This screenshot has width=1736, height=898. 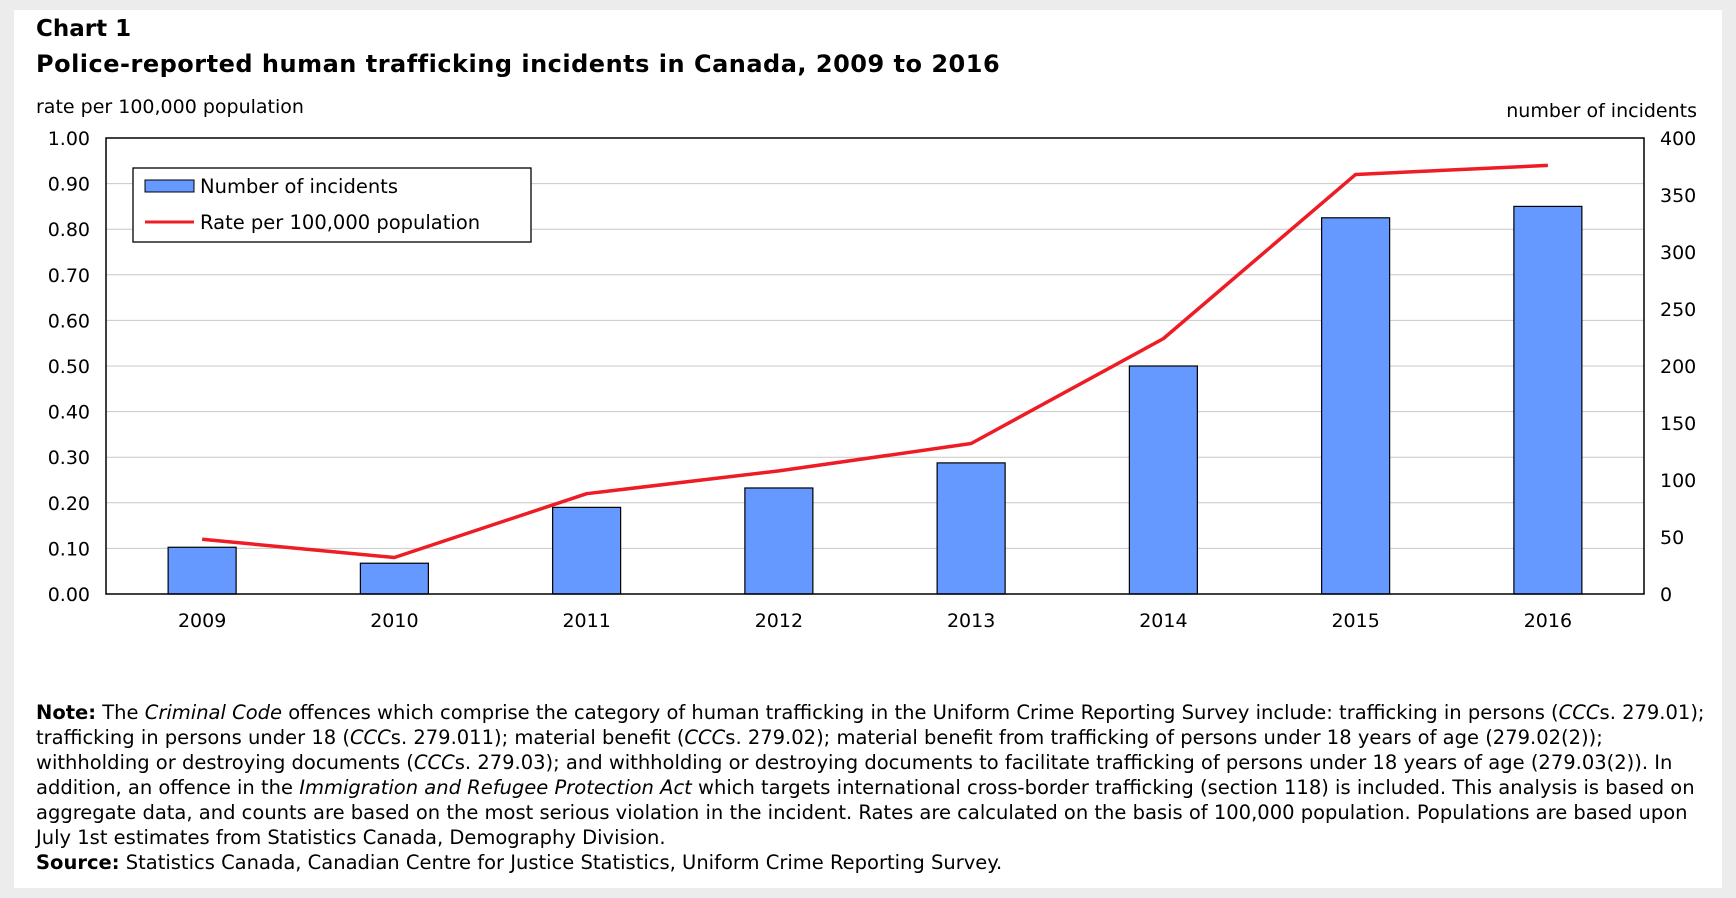 What do you see at coordinates (170, 107) in the screenshot?
I see `y-left-axis-label: rate per 100,000 population` at bounding box center [170, 107].